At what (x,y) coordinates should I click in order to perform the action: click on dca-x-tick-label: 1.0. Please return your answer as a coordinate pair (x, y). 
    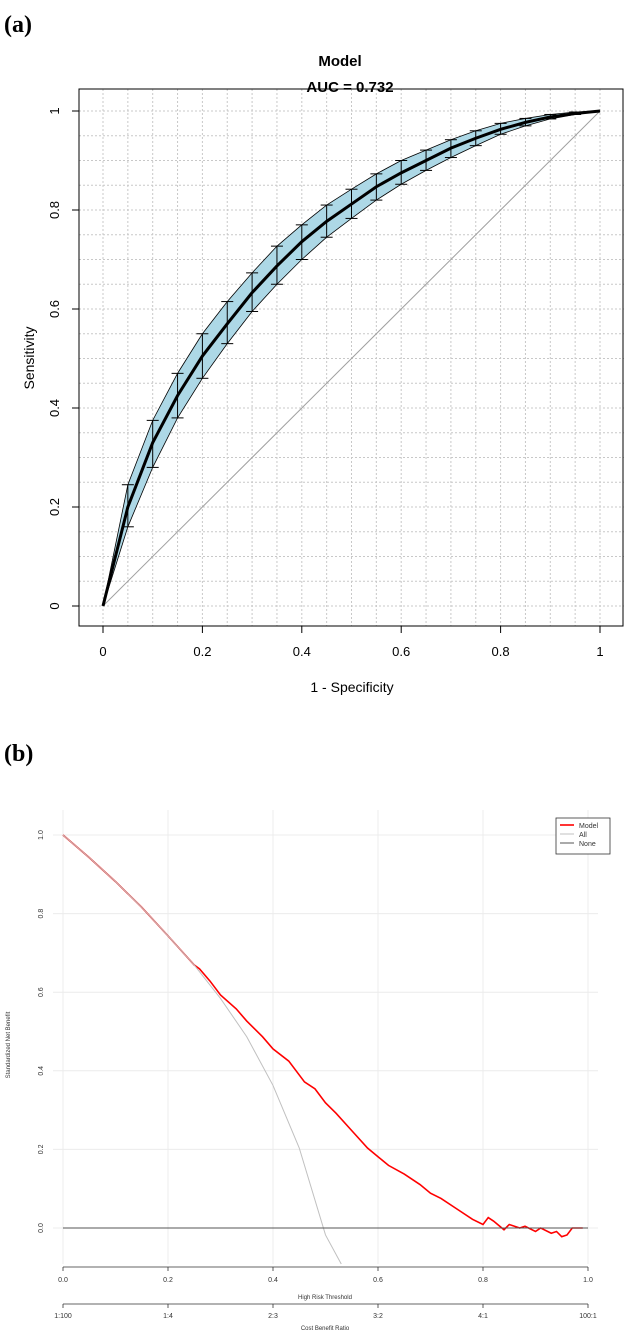
    Looking at the image, I should click on (588, 1280).